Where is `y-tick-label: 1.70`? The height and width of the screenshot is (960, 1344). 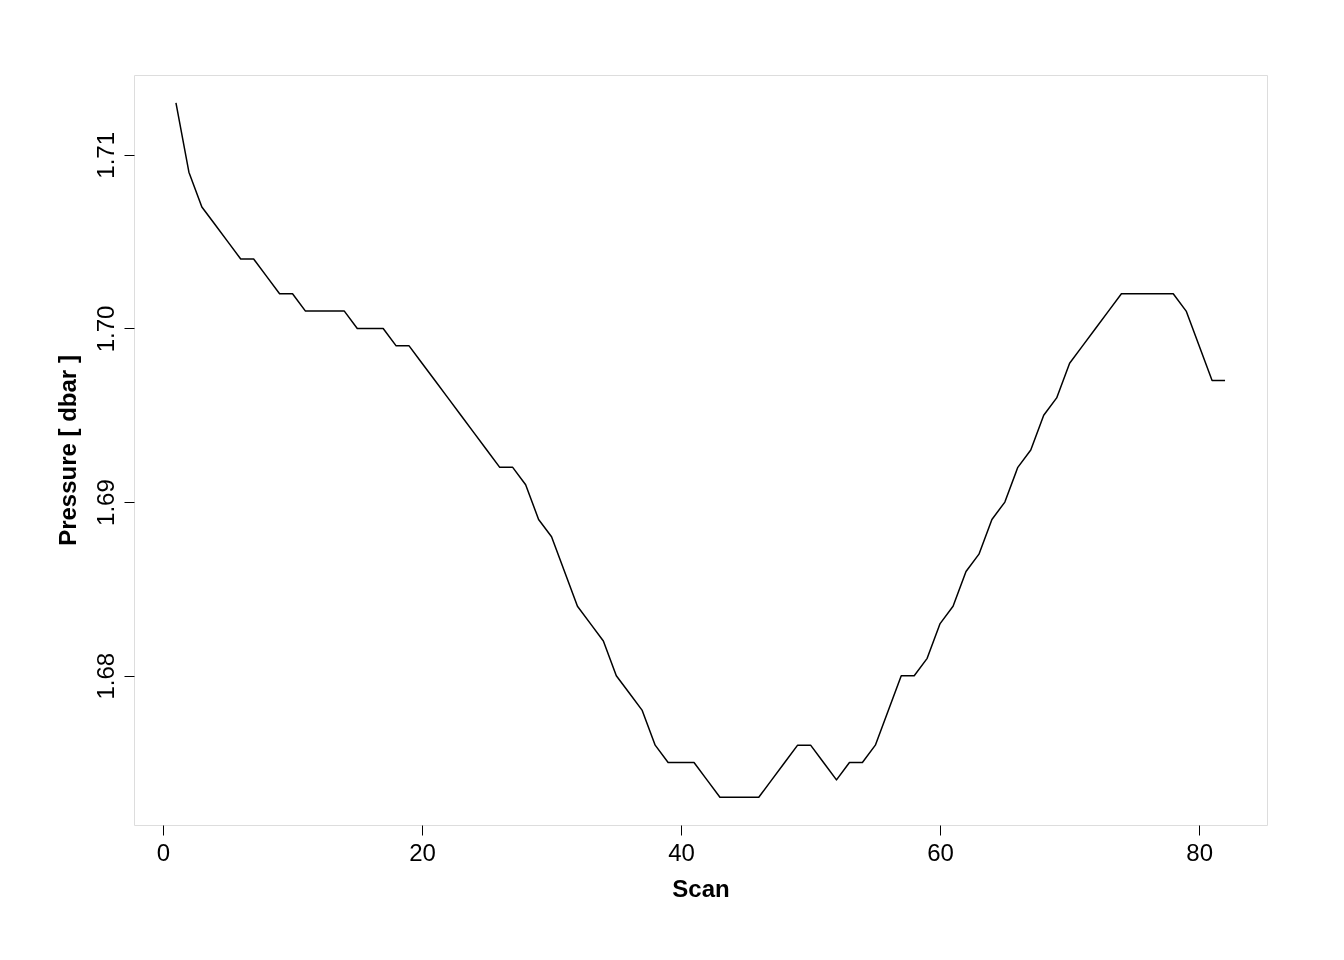
y-tick-label: 1.70 is located at coordinates (105, 329).